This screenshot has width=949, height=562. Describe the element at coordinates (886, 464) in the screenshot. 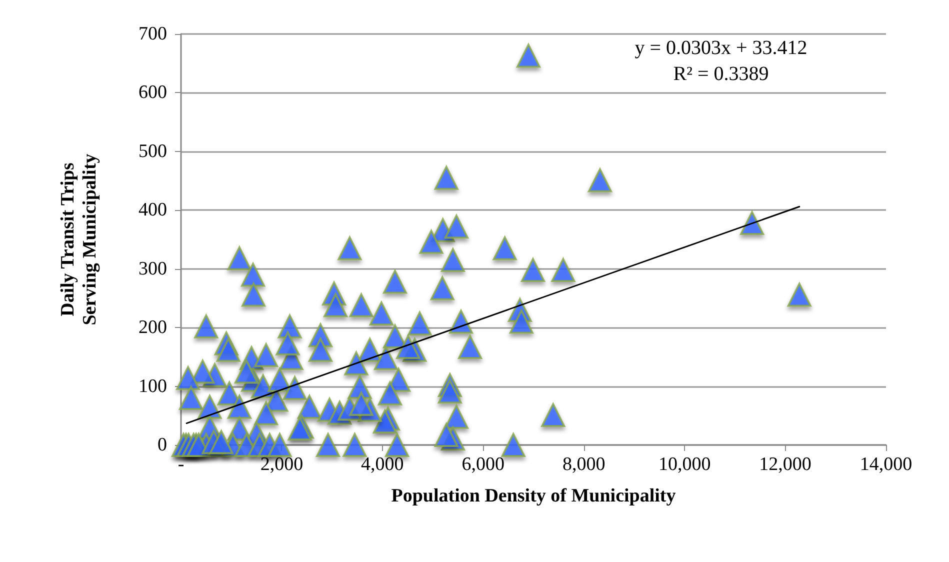

I see `x-tick-label: 14,000` at that location.